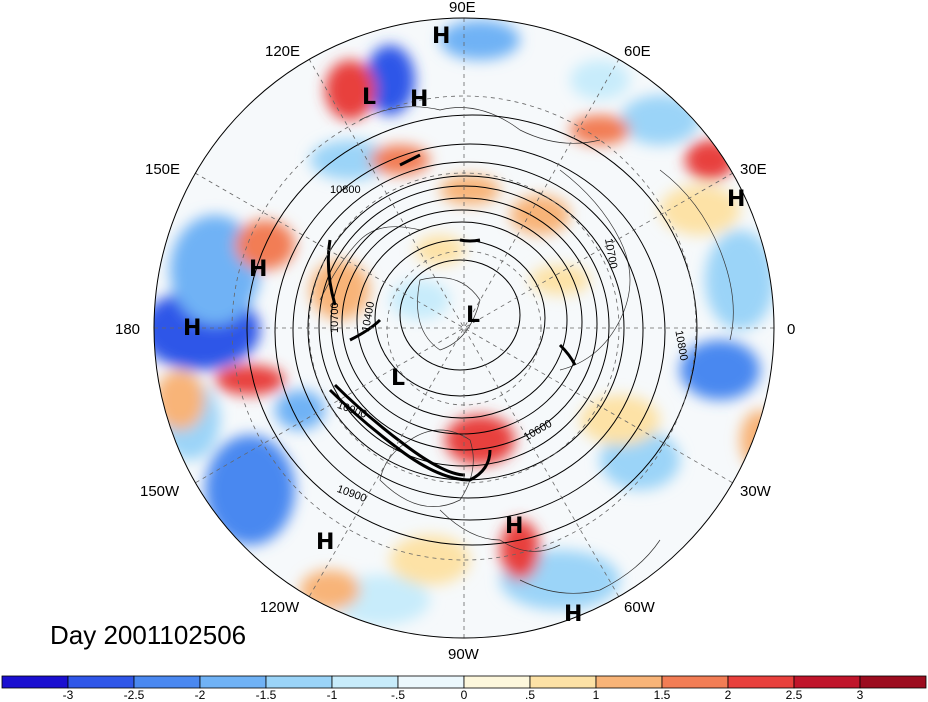 Image resolution: width=928 pixels, height=702 pixels. I want to click on lon-label-30e: 30E, so click(753, 169).